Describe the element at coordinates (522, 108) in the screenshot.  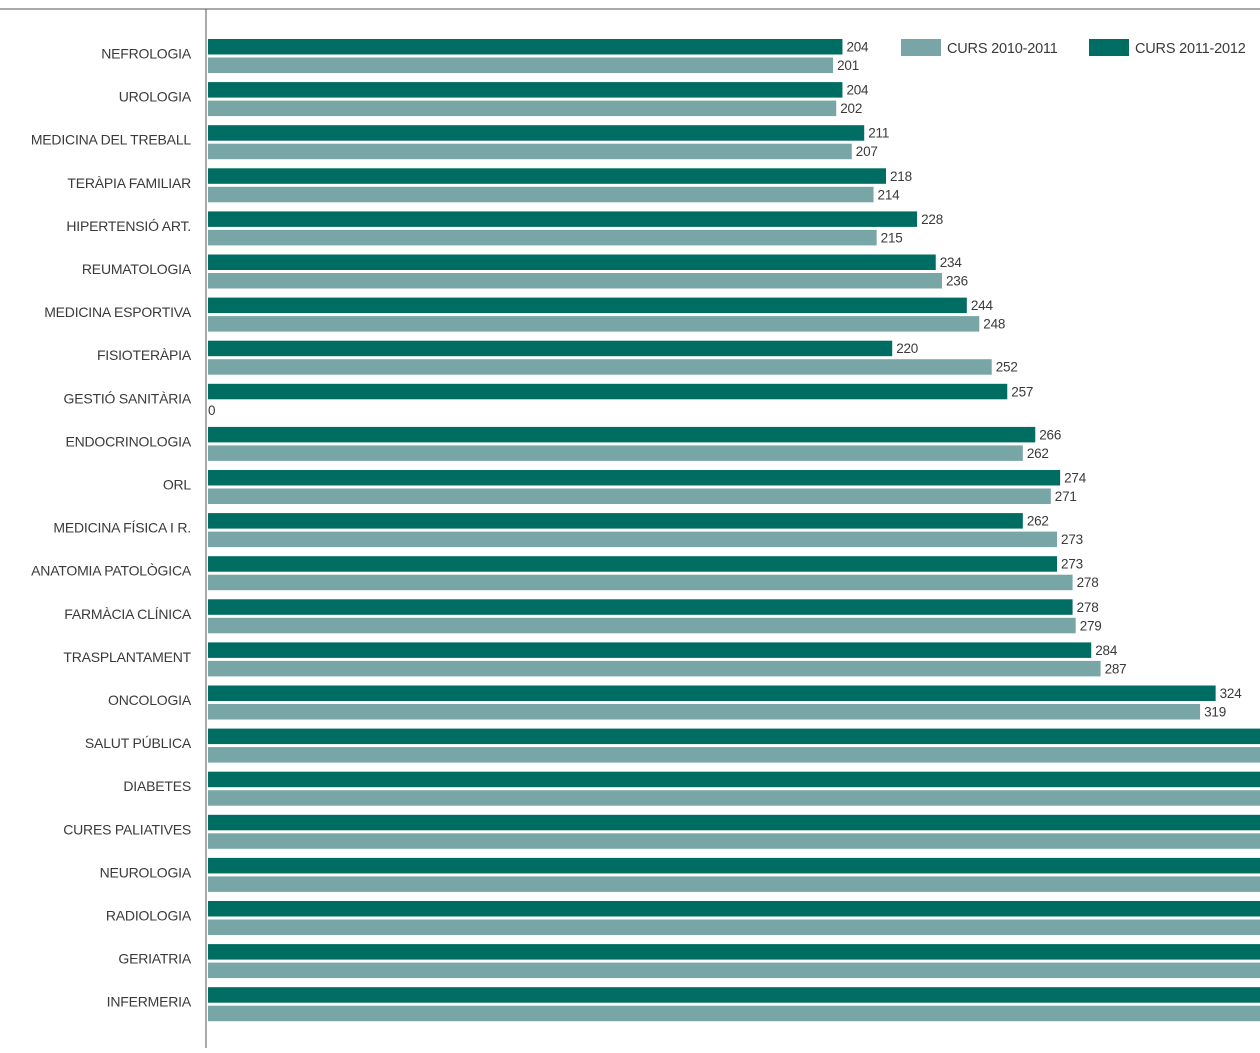
I see `bar-curs-2010-2011-urologia` at that location.